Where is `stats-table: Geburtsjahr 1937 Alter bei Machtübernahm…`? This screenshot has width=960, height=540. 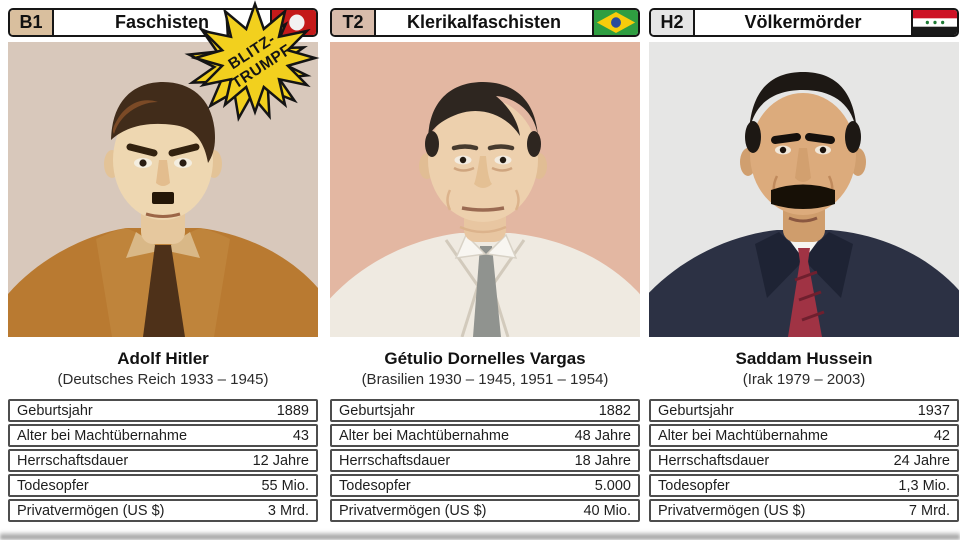 stats-table: Geburtsjahr 1937 Alter bei Machtübernahm… is located at coordinates (804, 460).